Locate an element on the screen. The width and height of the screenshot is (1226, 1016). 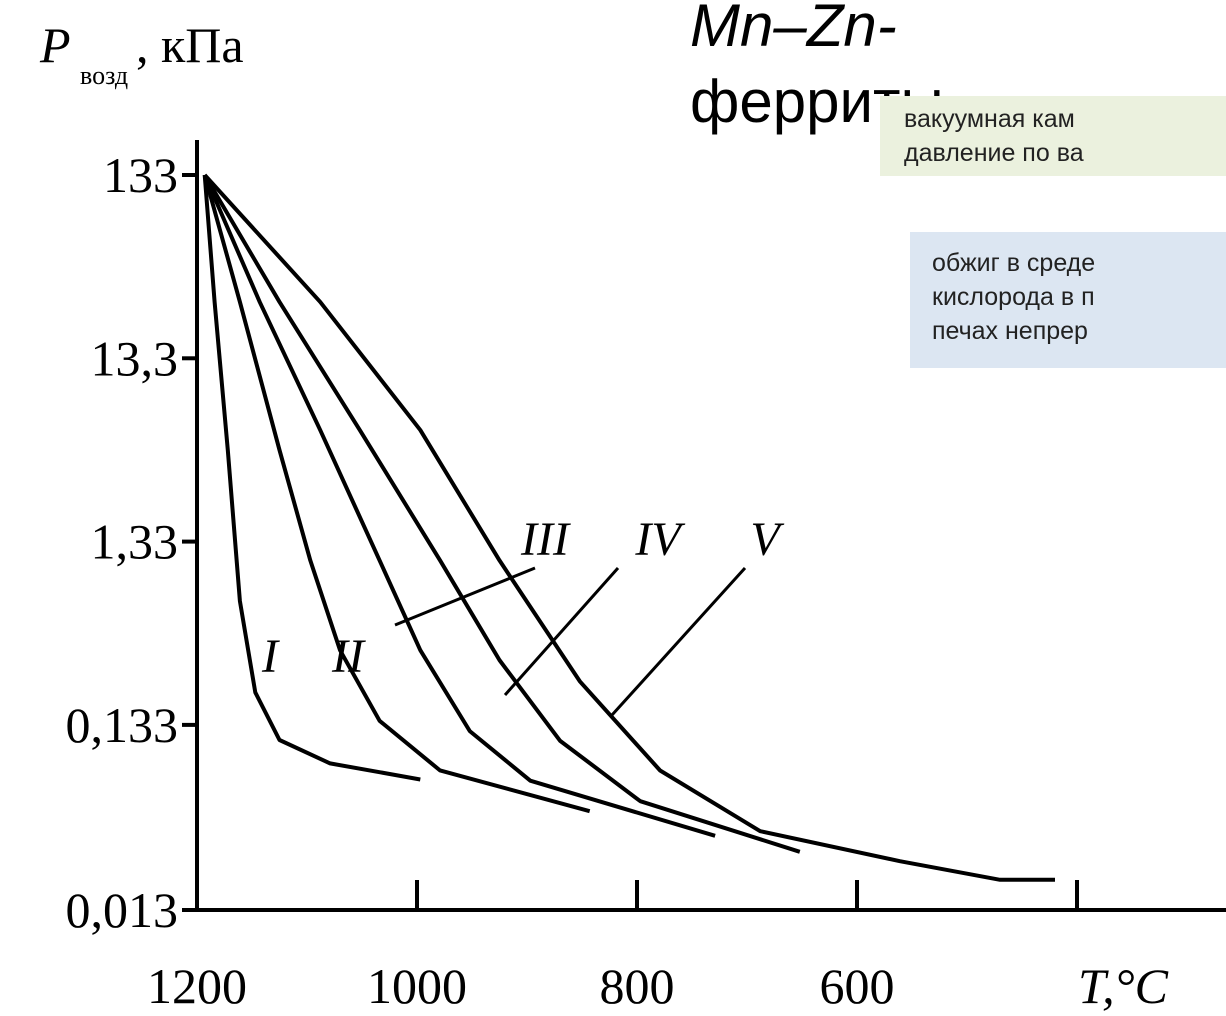
x-tick-label: 1000 is located at coordinates (417, 986).